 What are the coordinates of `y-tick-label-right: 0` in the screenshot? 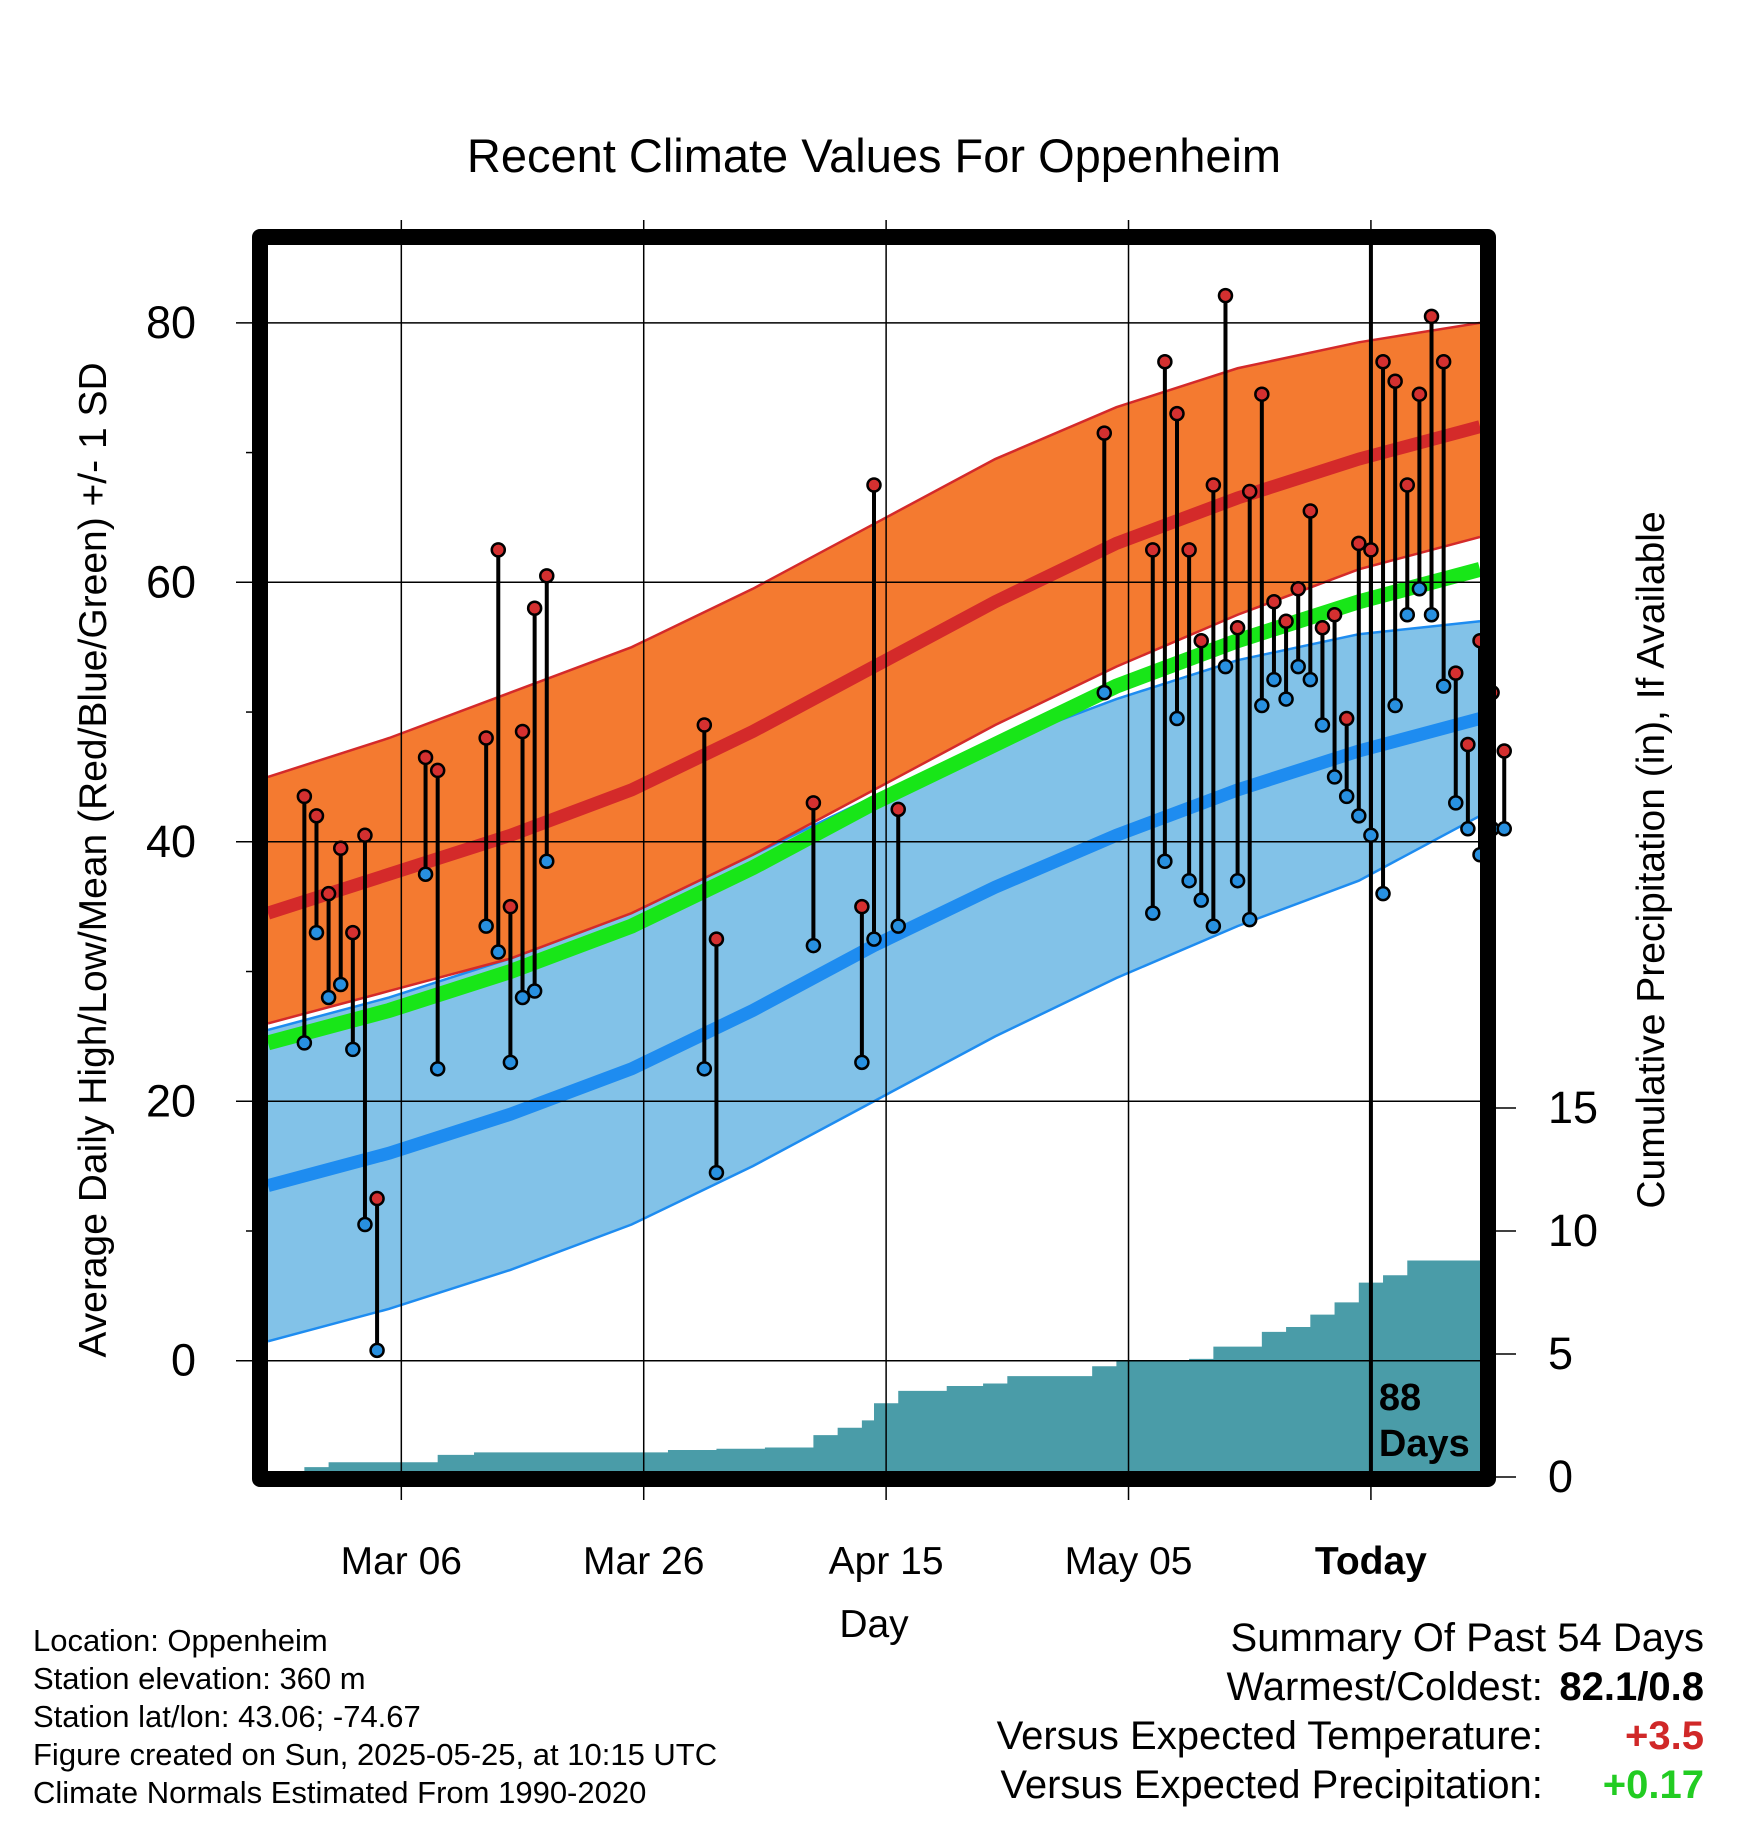 It's located at (1560, 1476).